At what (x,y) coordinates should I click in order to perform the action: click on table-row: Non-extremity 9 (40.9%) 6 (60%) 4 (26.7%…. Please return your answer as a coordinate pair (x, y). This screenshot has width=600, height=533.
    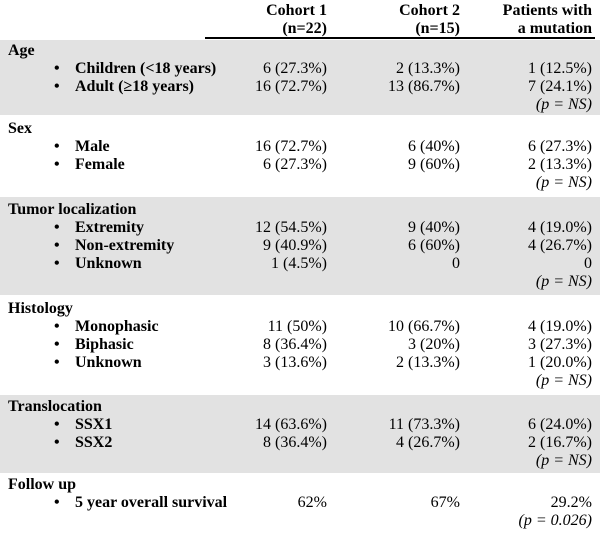
    Looking at the image, I should click on (300, 246).